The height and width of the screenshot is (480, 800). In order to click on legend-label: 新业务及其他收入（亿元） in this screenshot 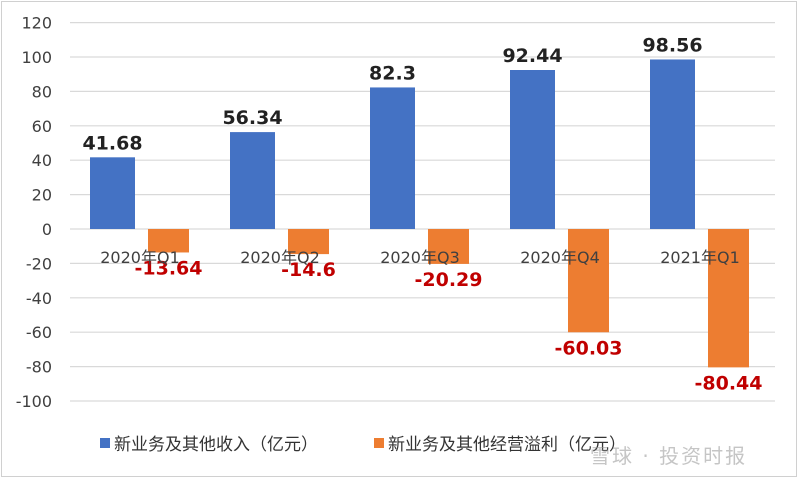, I will do `click(216, 445)`.